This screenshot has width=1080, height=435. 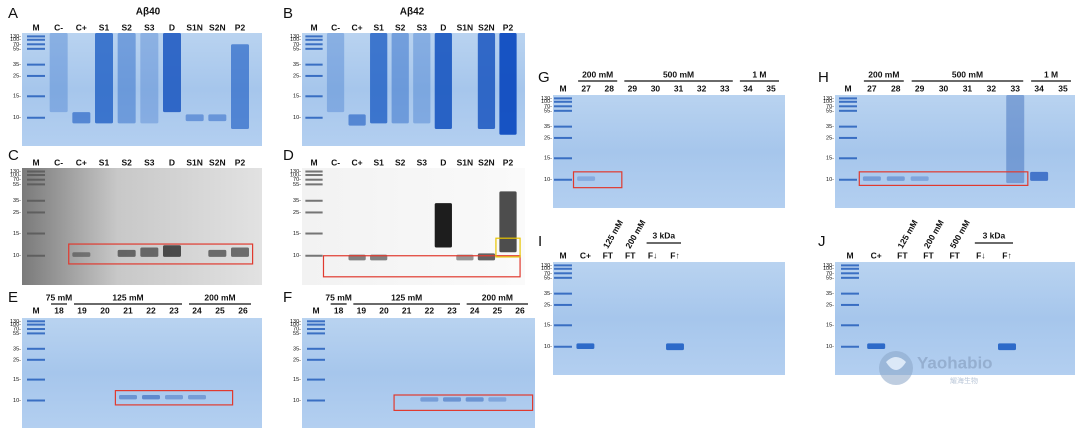 I want to click on panel-title: Aβ40, so click(x=148, y=12).